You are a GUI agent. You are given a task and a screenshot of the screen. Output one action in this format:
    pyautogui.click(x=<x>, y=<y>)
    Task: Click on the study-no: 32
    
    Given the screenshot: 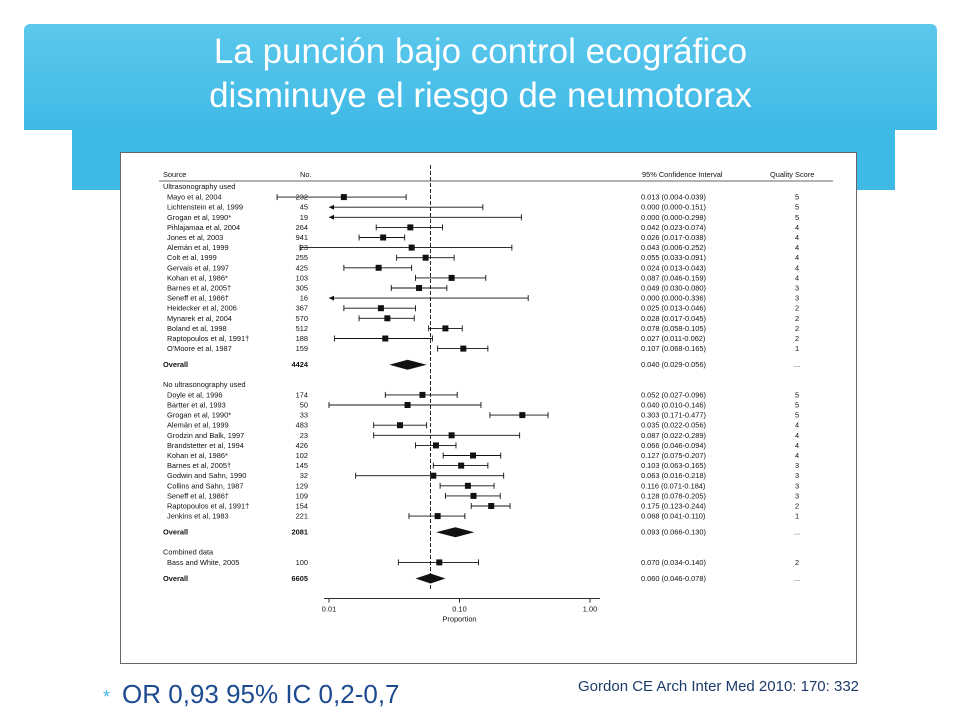 What is the action you would take?
    pyautogui.click(x=304, y=475)
    